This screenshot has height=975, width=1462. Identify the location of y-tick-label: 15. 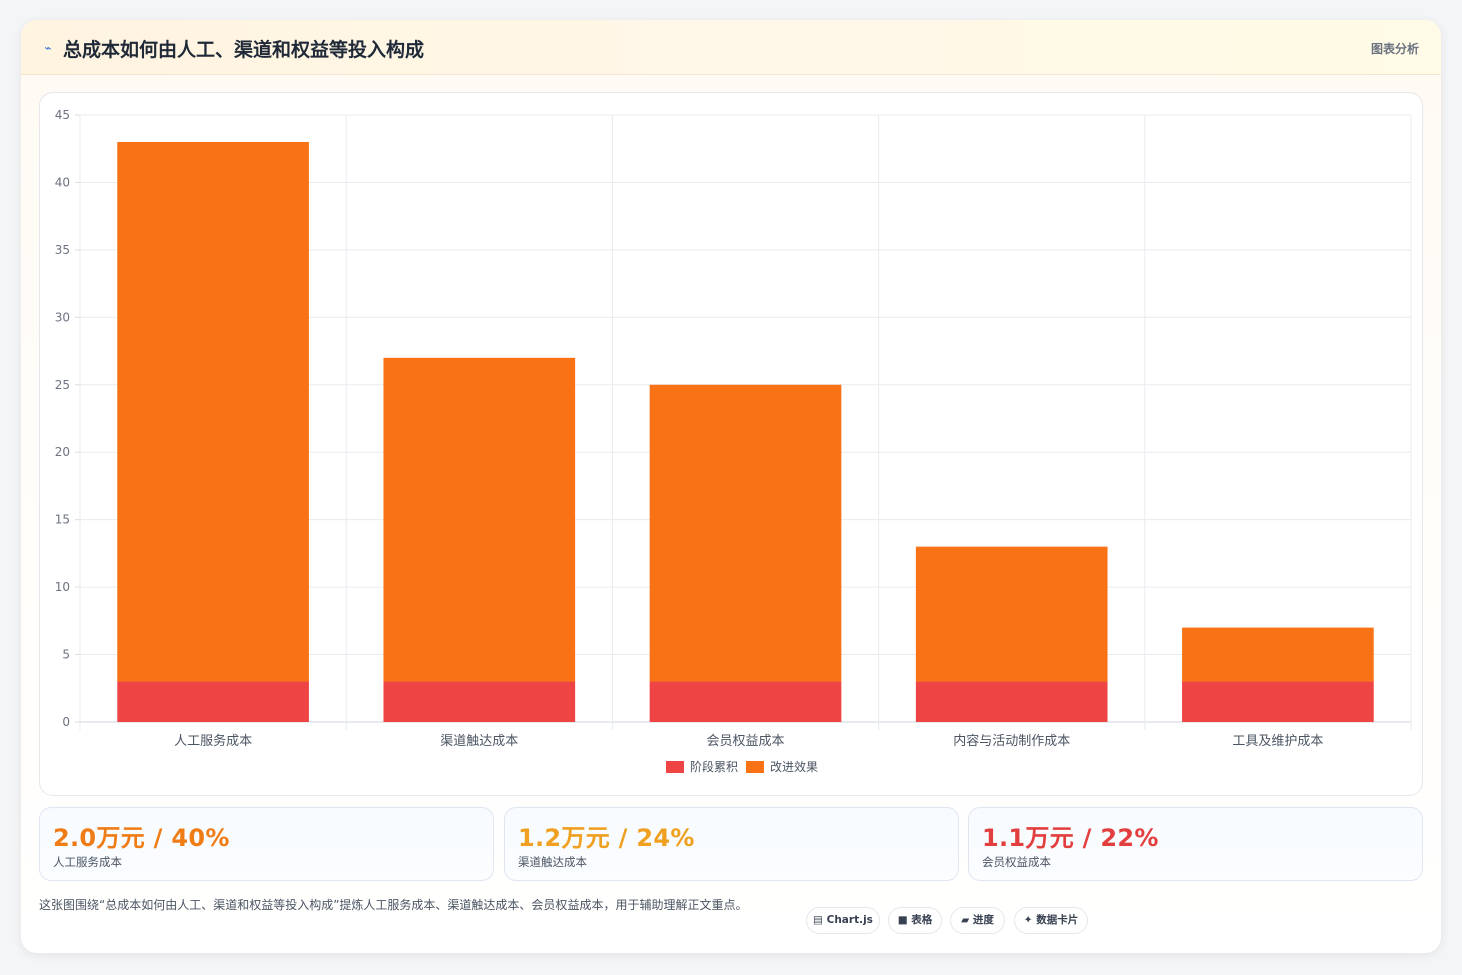
(62, 520).